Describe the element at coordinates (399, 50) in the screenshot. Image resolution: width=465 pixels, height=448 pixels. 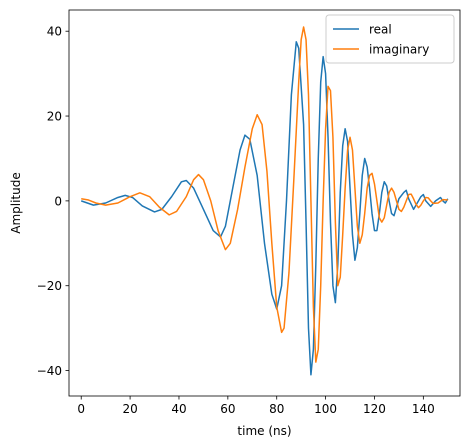
I see `legend-label-imaginary: imaginary` at that location.